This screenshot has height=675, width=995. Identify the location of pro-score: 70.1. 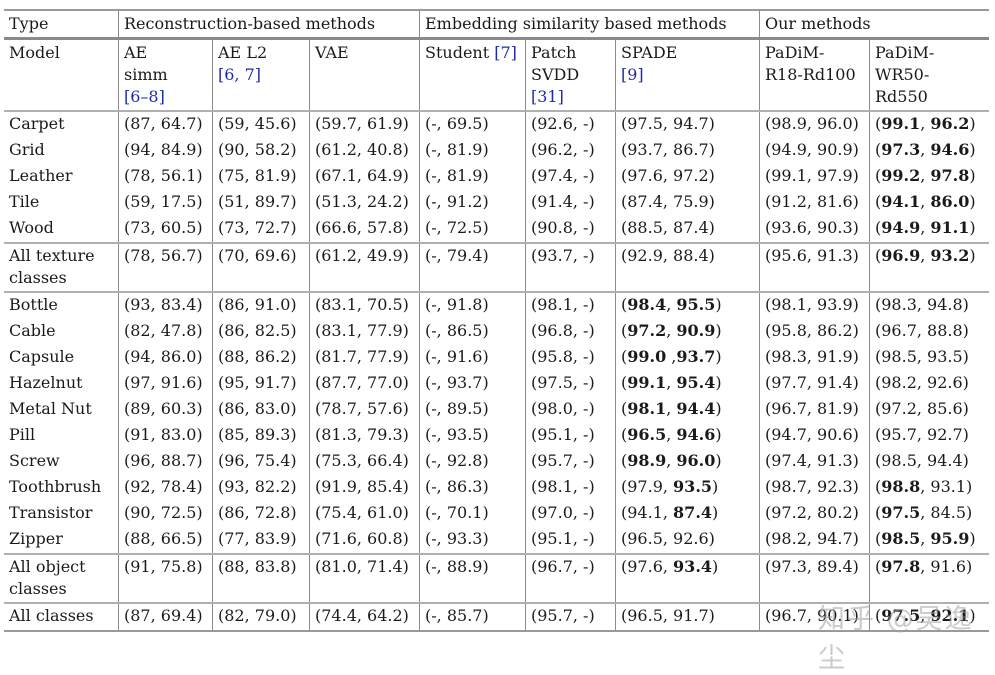
(464, 512).